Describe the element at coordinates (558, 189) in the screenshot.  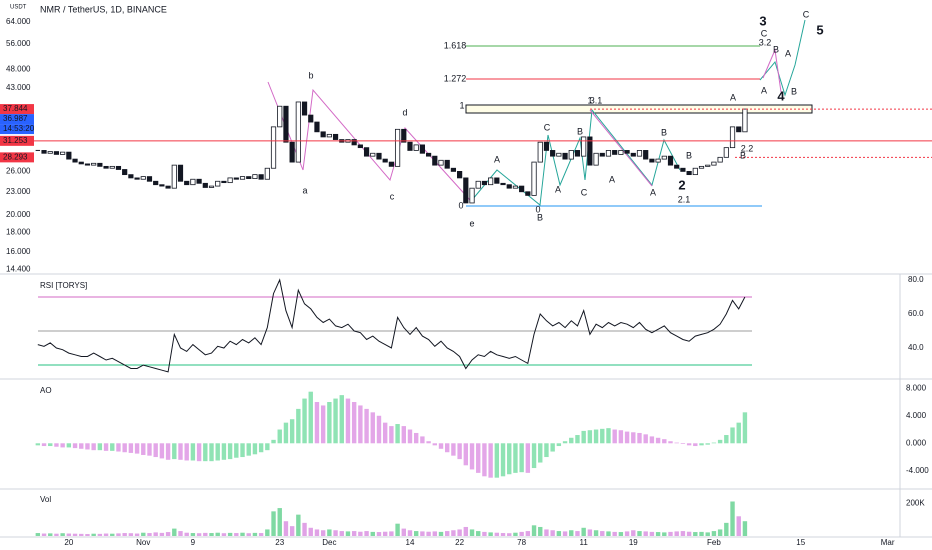
I see `wave-label: A` at that location.